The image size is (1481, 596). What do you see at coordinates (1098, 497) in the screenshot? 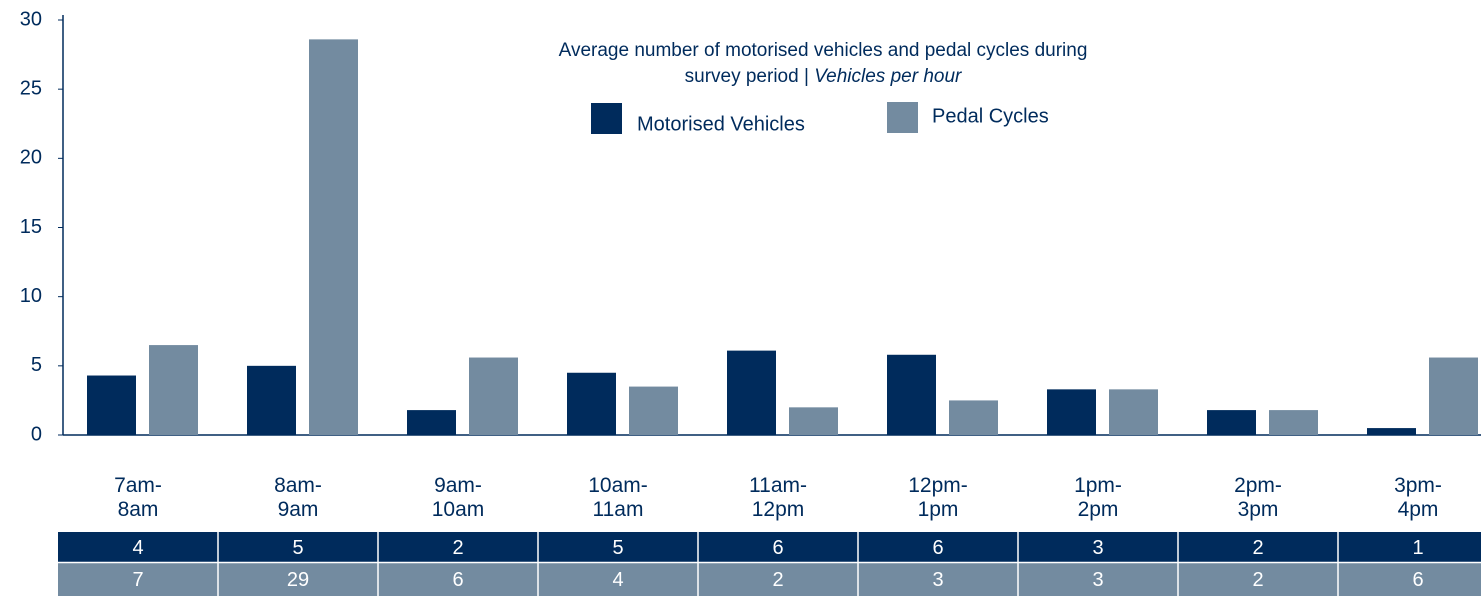
I see `x-tick-label: 1pm- 2pm` at bounding box center [1098, 497].